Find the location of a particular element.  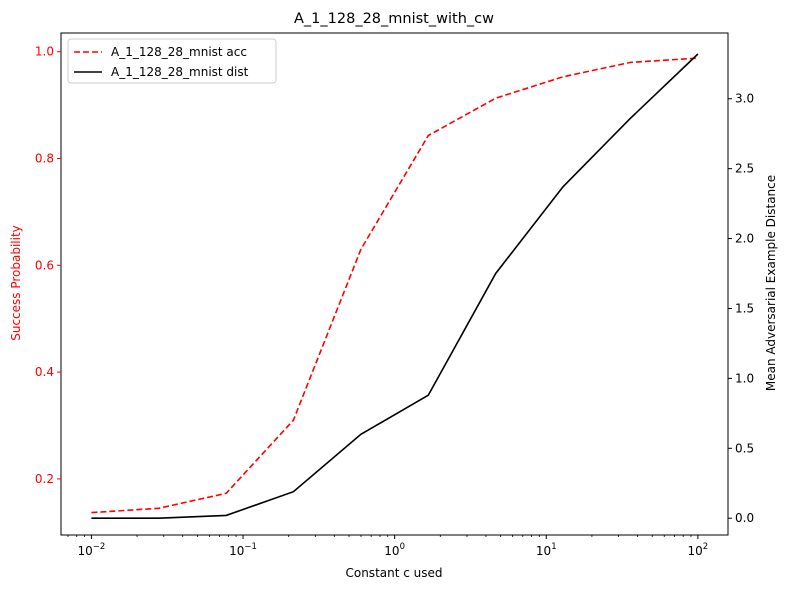

x-tick-label-5: 10² is located at coordinates (698, 550).